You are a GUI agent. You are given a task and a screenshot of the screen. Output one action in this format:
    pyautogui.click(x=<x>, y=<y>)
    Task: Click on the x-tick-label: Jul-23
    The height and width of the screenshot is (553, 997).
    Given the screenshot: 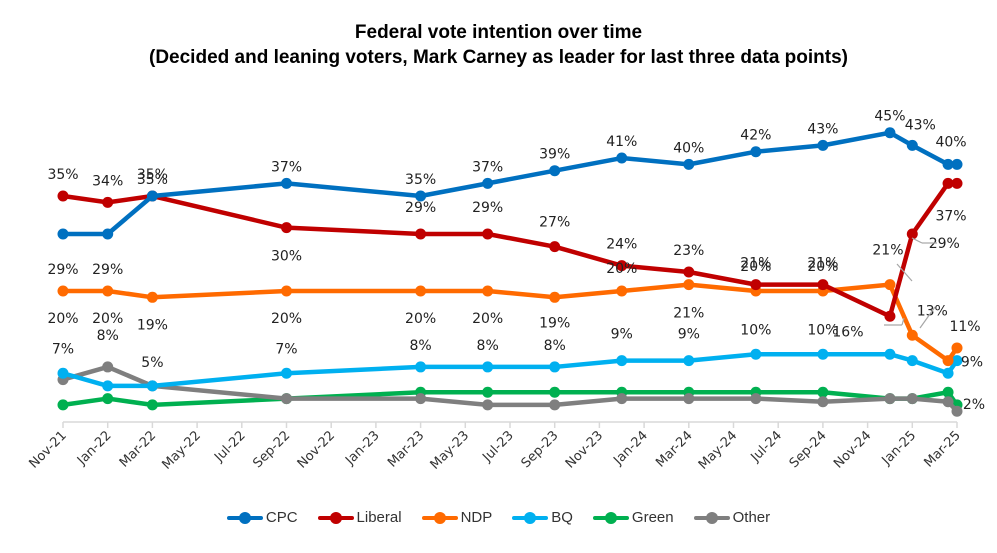 What is the action you would take?
    pyautogui.click(x=497, y=446)
    